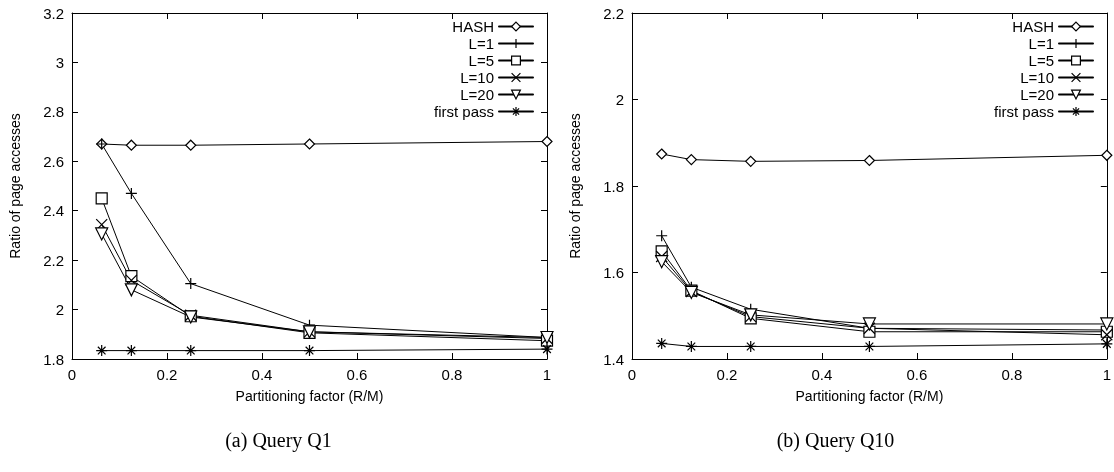 The image size is (1114, 472). I want to click on y-tick-label: 2.6, so click(53, 161).